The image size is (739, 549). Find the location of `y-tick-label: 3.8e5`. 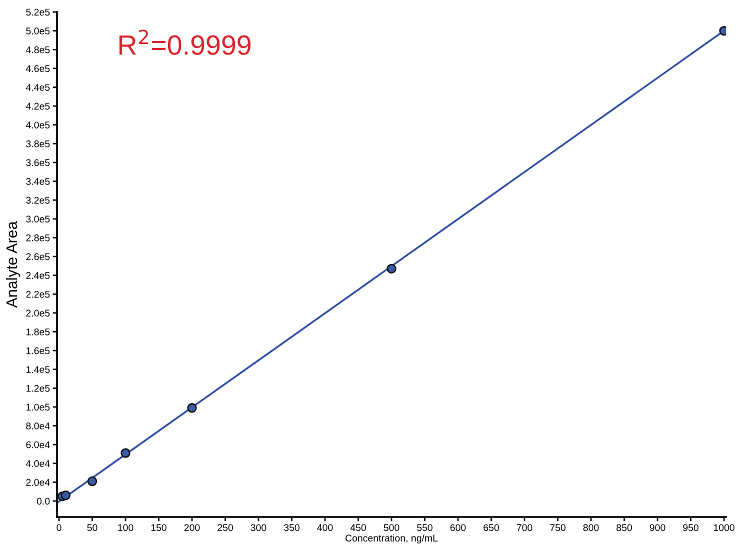

y-tick-label: 3.8e5 is located at coordinates (38, 144).